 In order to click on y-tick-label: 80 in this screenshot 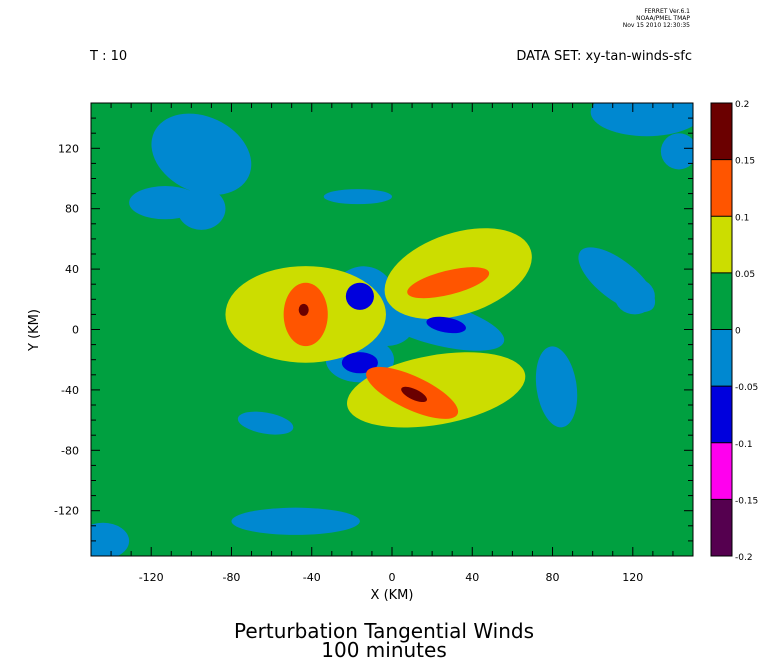, I will do `click(72, 209)`.